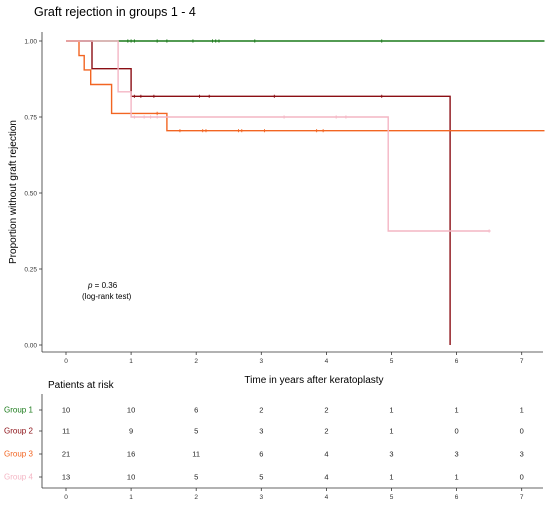 The height and width of the screenshot is (505, 550). Describe the element at coordinates (131, 361) in the screenshot. I see `x-tick-label: 1` at that location.